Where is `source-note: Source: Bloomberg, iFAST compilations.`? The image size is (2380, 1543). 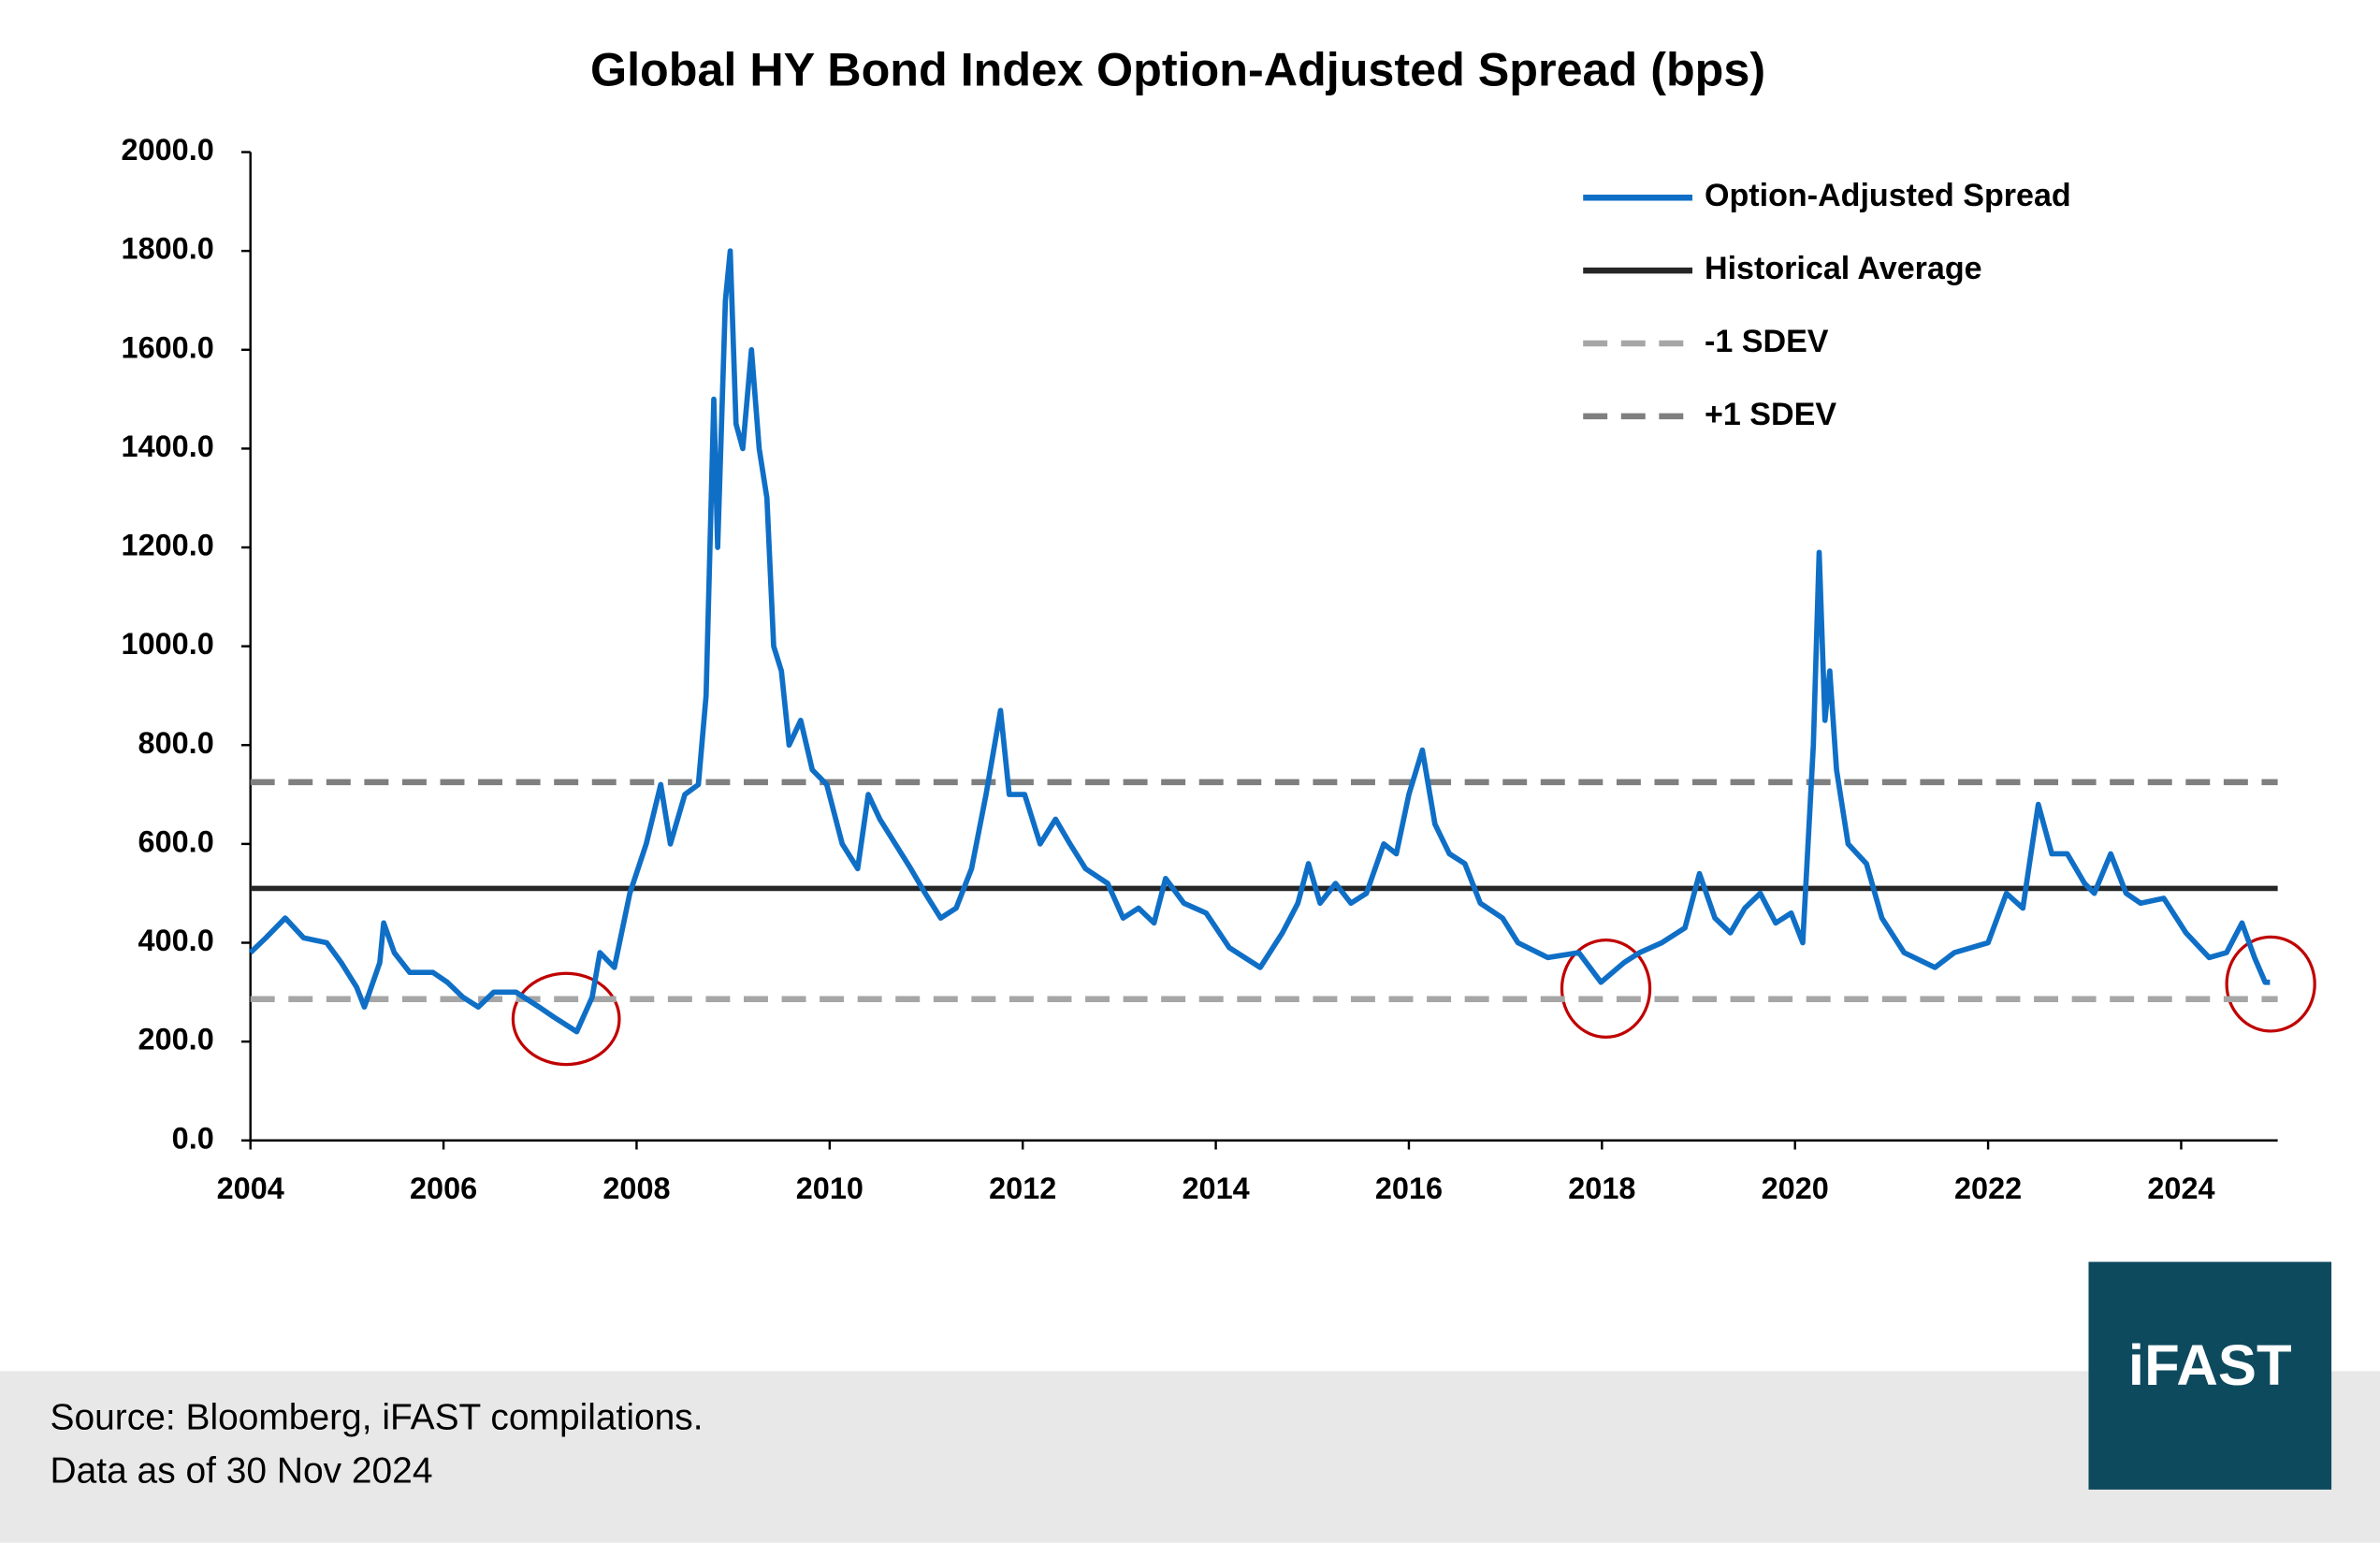
source-note: Source: Bloomberg, iFAST compilations. is located at coordinates (377, 1418).